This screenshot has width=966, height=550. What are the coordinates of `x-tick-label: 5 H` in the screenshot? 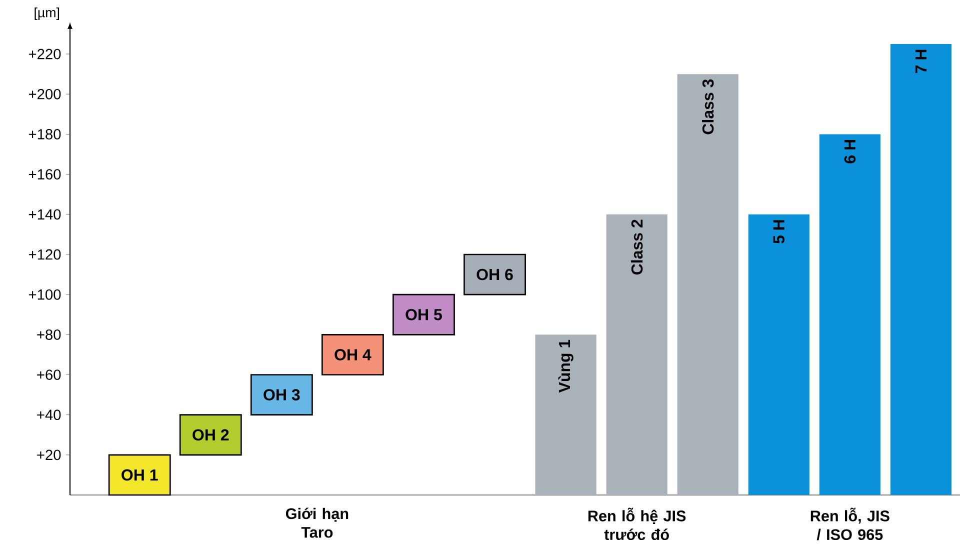 It's located at (778, 232).